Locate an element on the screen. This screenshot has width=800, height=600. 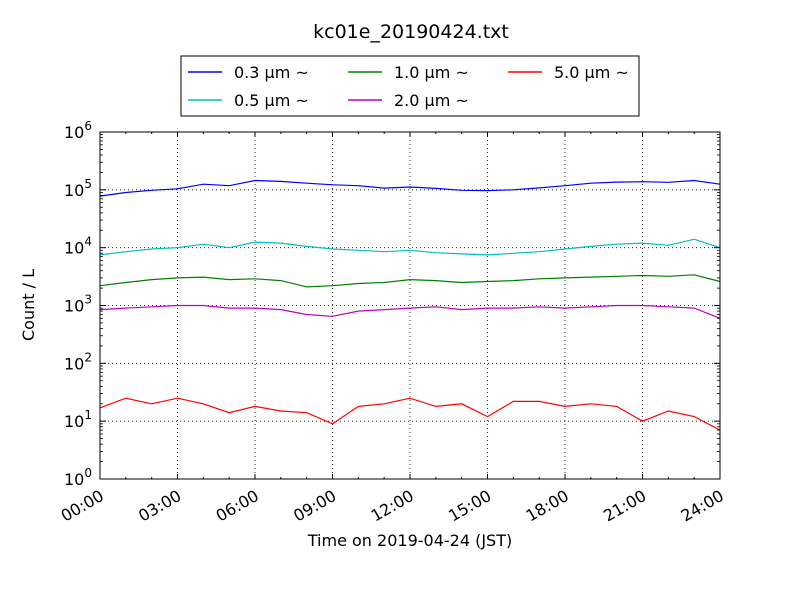
x-tick-label: 12:00 is located at coordinates (392, 506).